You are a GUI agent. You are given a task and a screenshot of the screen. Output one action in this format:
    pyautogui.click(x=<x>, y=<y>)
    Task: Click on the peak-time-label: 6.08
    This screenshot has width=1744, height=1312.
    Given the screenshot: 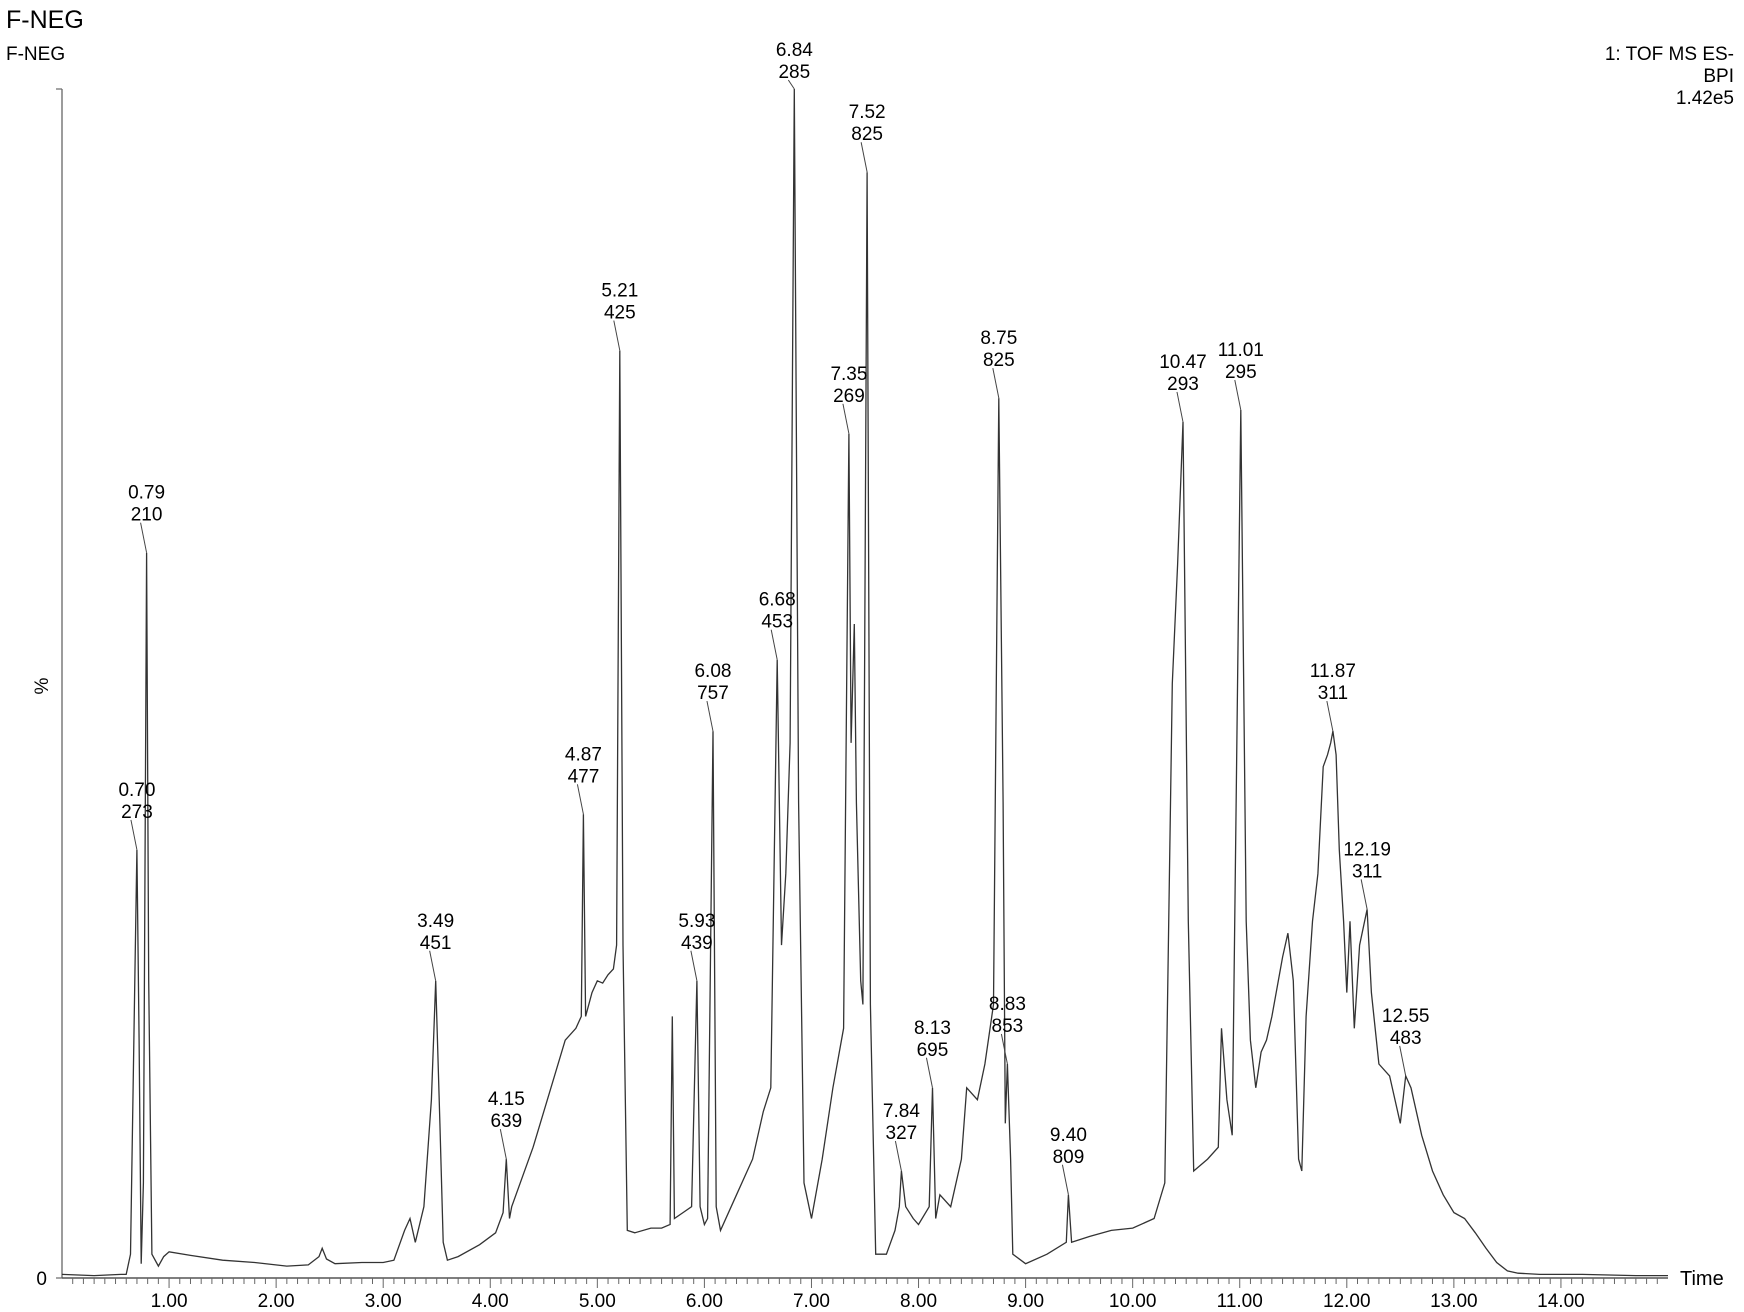 What is the action you would take?
    pyautogui.click(x=712, y=671)
    